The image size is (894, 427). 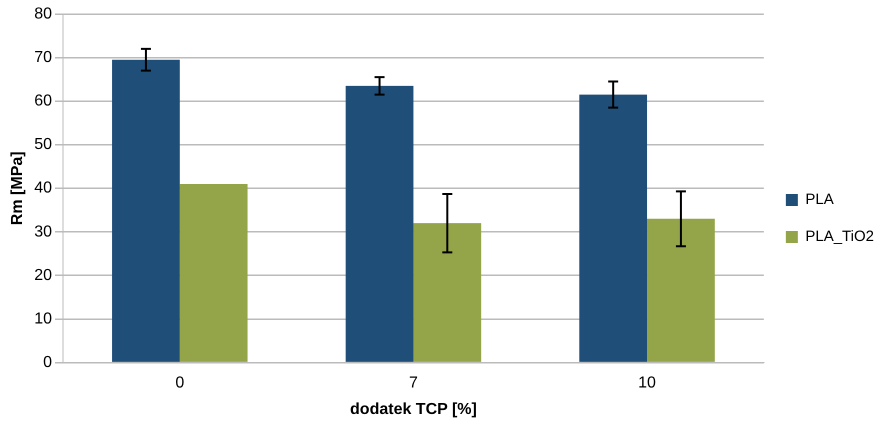 I want to click on y-tick-label: 70, so click(x=43, y=57).